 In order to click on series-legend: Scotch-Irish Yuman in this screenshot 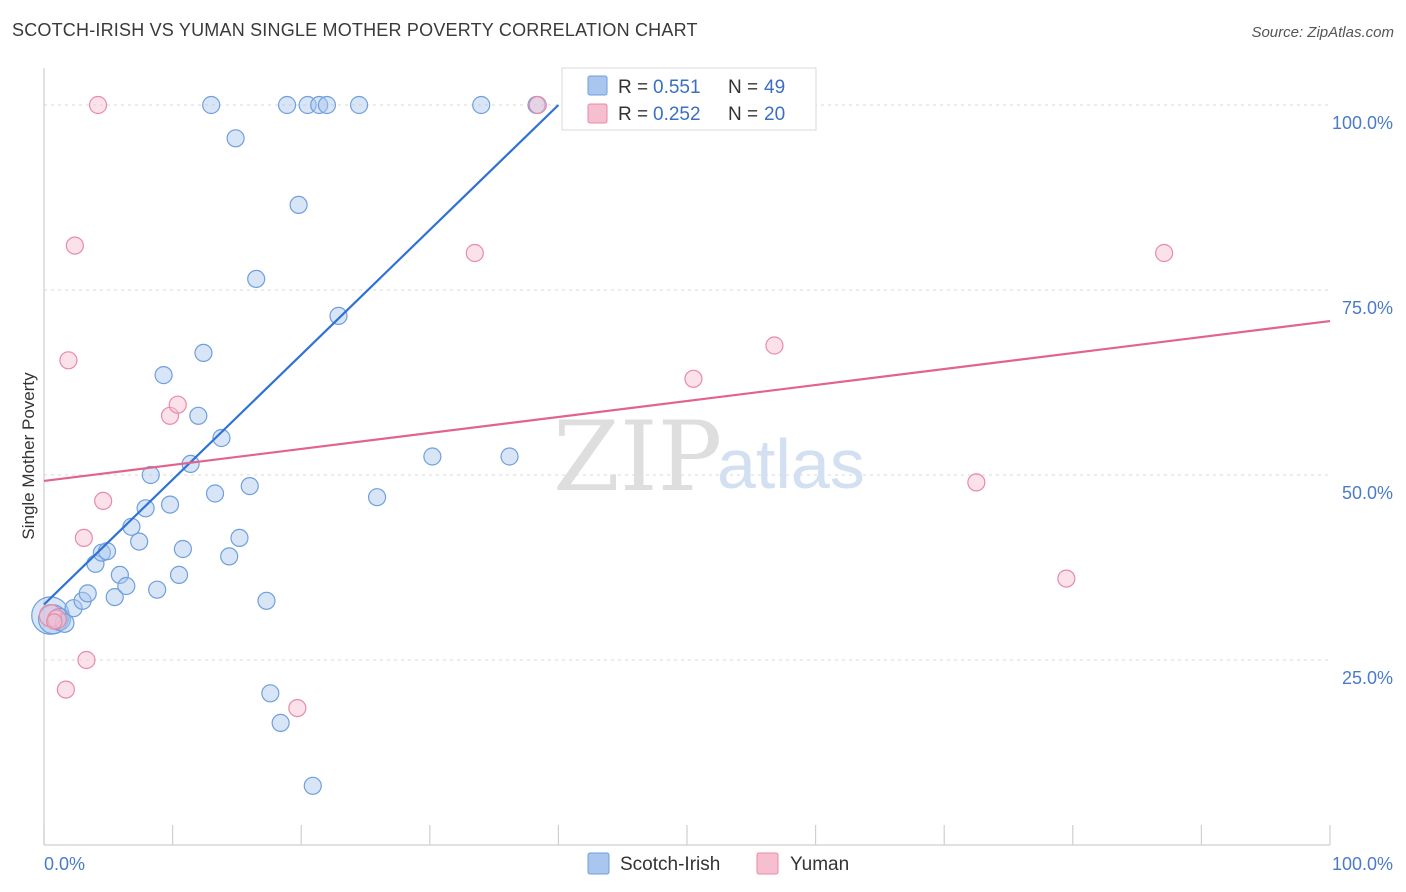, I will do `click(718, 863)`.